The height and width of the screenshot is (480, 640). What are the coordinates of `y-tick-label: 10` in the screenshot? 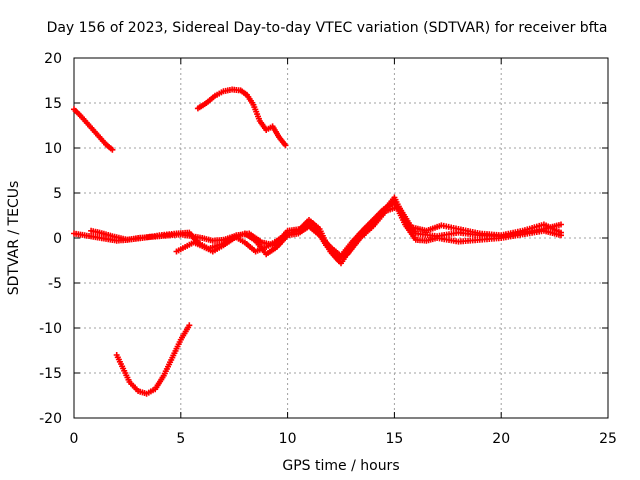 It's located at (53, 149).